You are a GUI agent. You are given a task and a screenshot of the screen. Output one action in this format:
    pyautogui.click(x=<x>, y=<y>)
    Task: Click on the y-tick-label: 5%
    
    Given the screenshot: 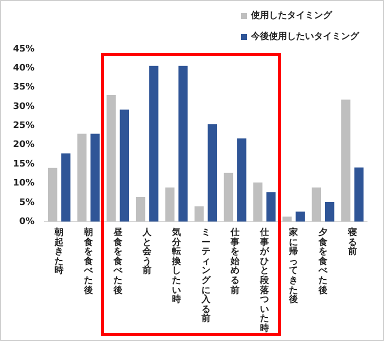 What is the action you would take?
    pyautogui.click(x=27, y=203)
    